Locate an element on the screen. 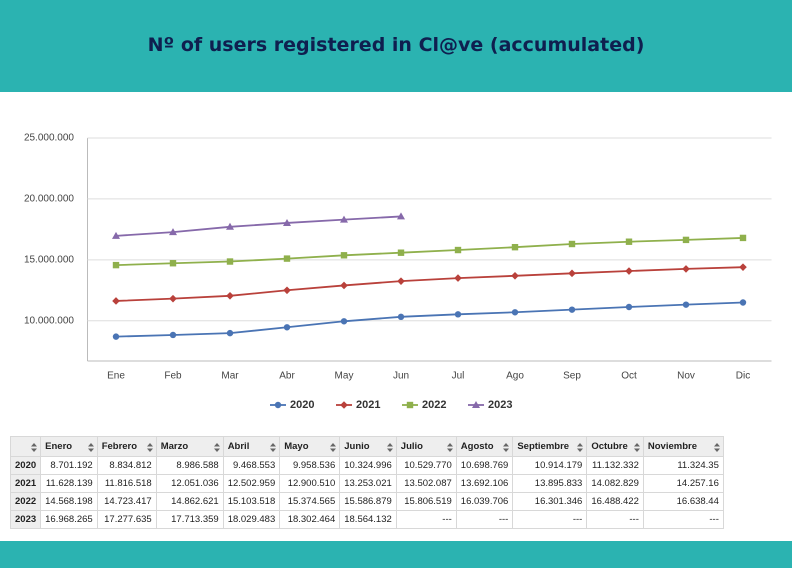 This screenshot has height=568, width=792. header-text: Julio is located at coordinates (411, 446).